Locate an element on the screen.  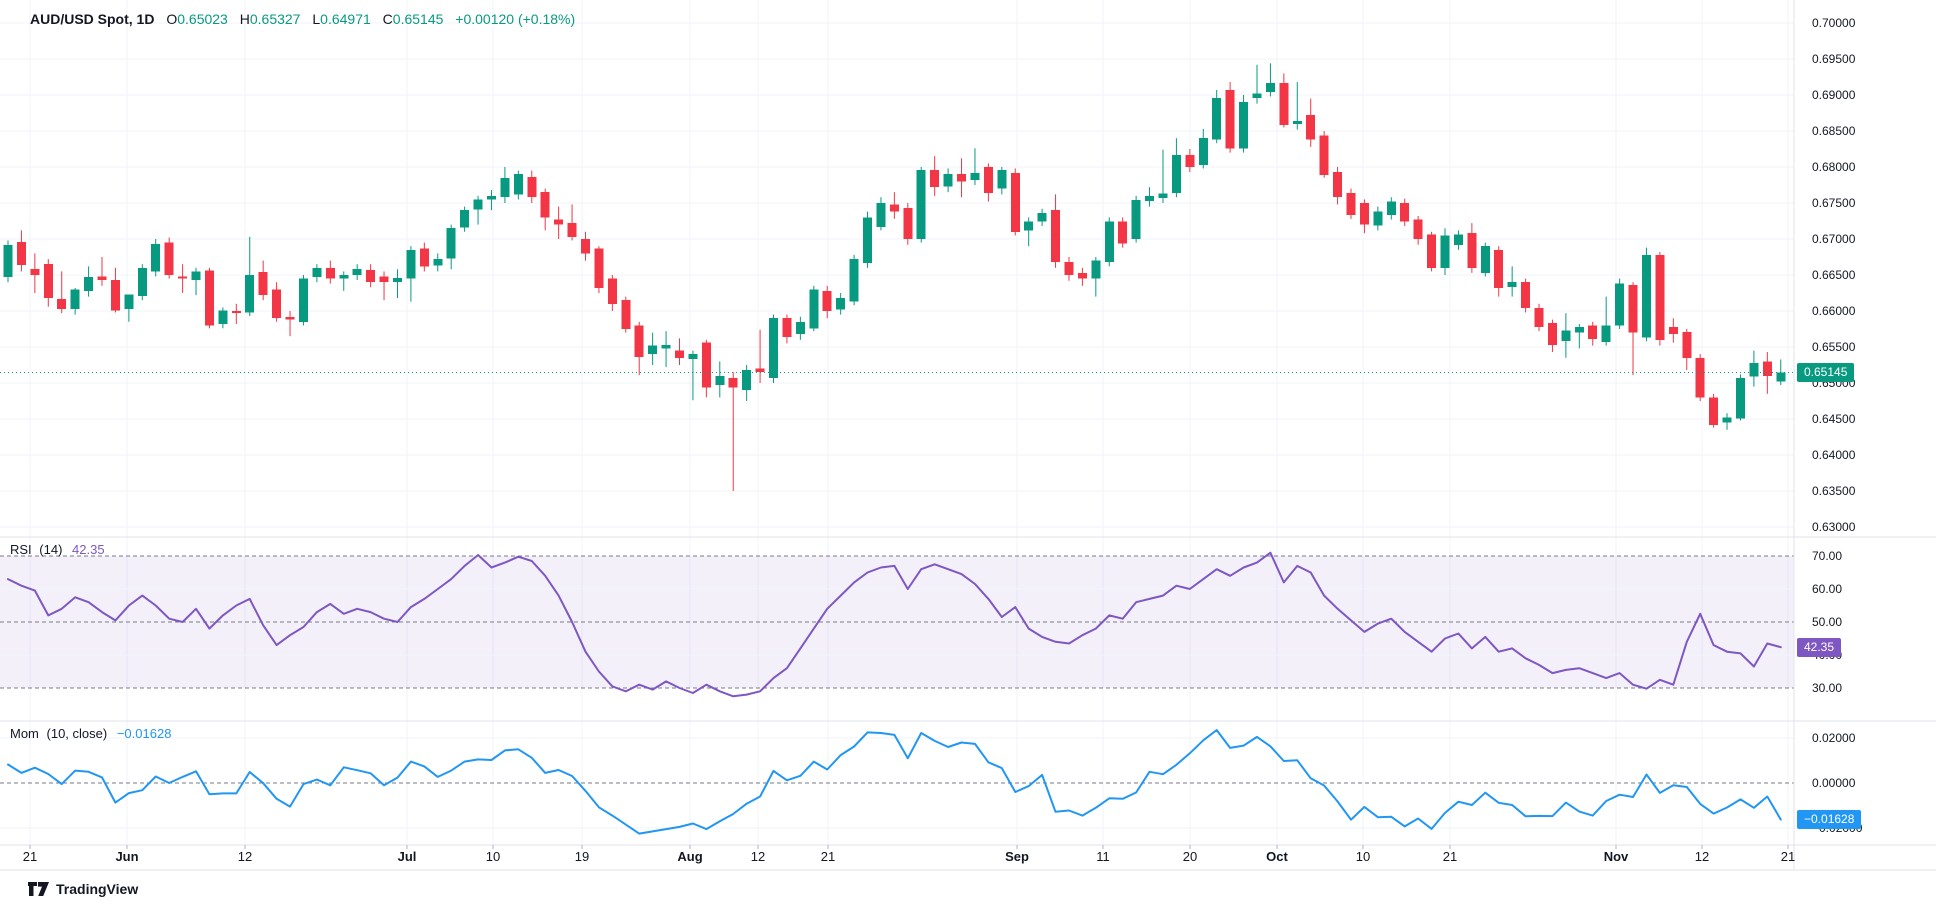
rsi-axis-label: 60.00 is located at coordinates (1827, 589).